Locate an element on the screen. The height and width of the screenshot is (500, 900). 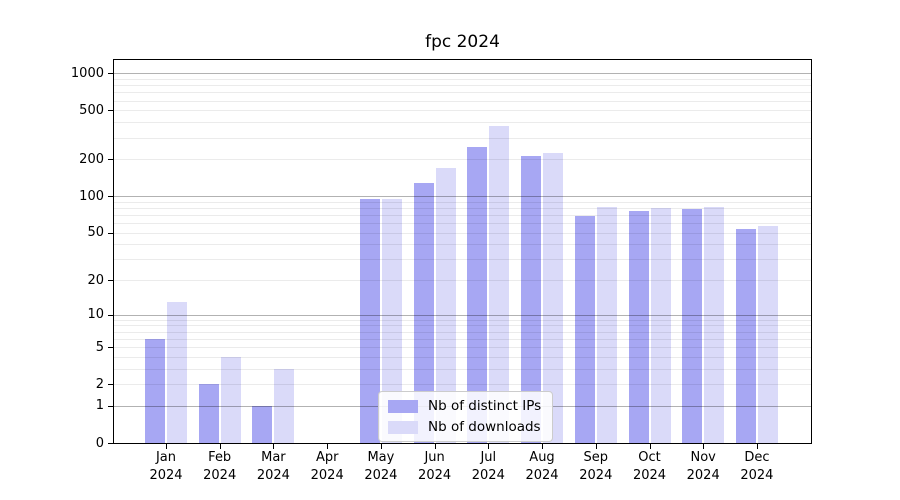
x-tick-label-aug-2024: Aug 2024 is located at coordinates (542, 466).